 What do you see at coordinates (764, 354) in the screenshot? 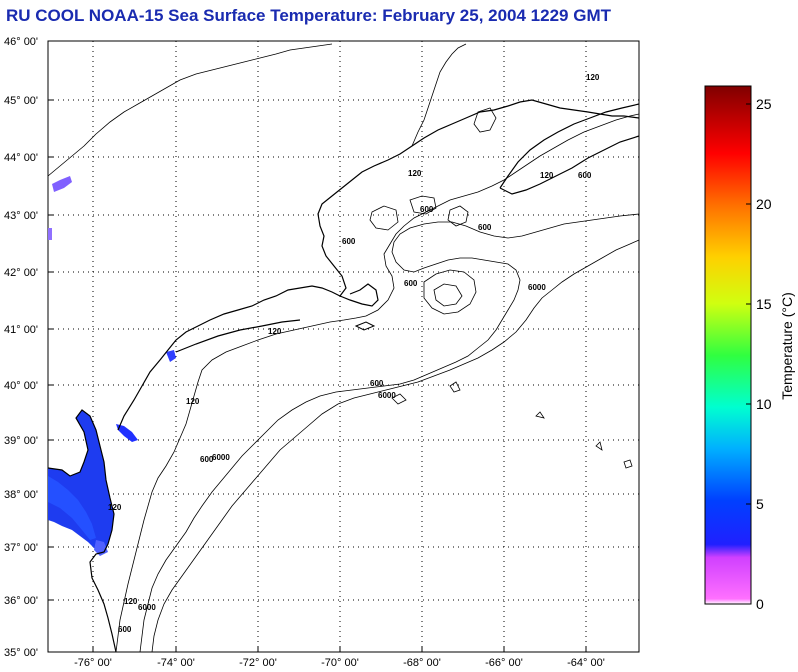
I see `colorbar-tick-labels: 25 20 15 10 5 0` at bounding box center [764, 354].